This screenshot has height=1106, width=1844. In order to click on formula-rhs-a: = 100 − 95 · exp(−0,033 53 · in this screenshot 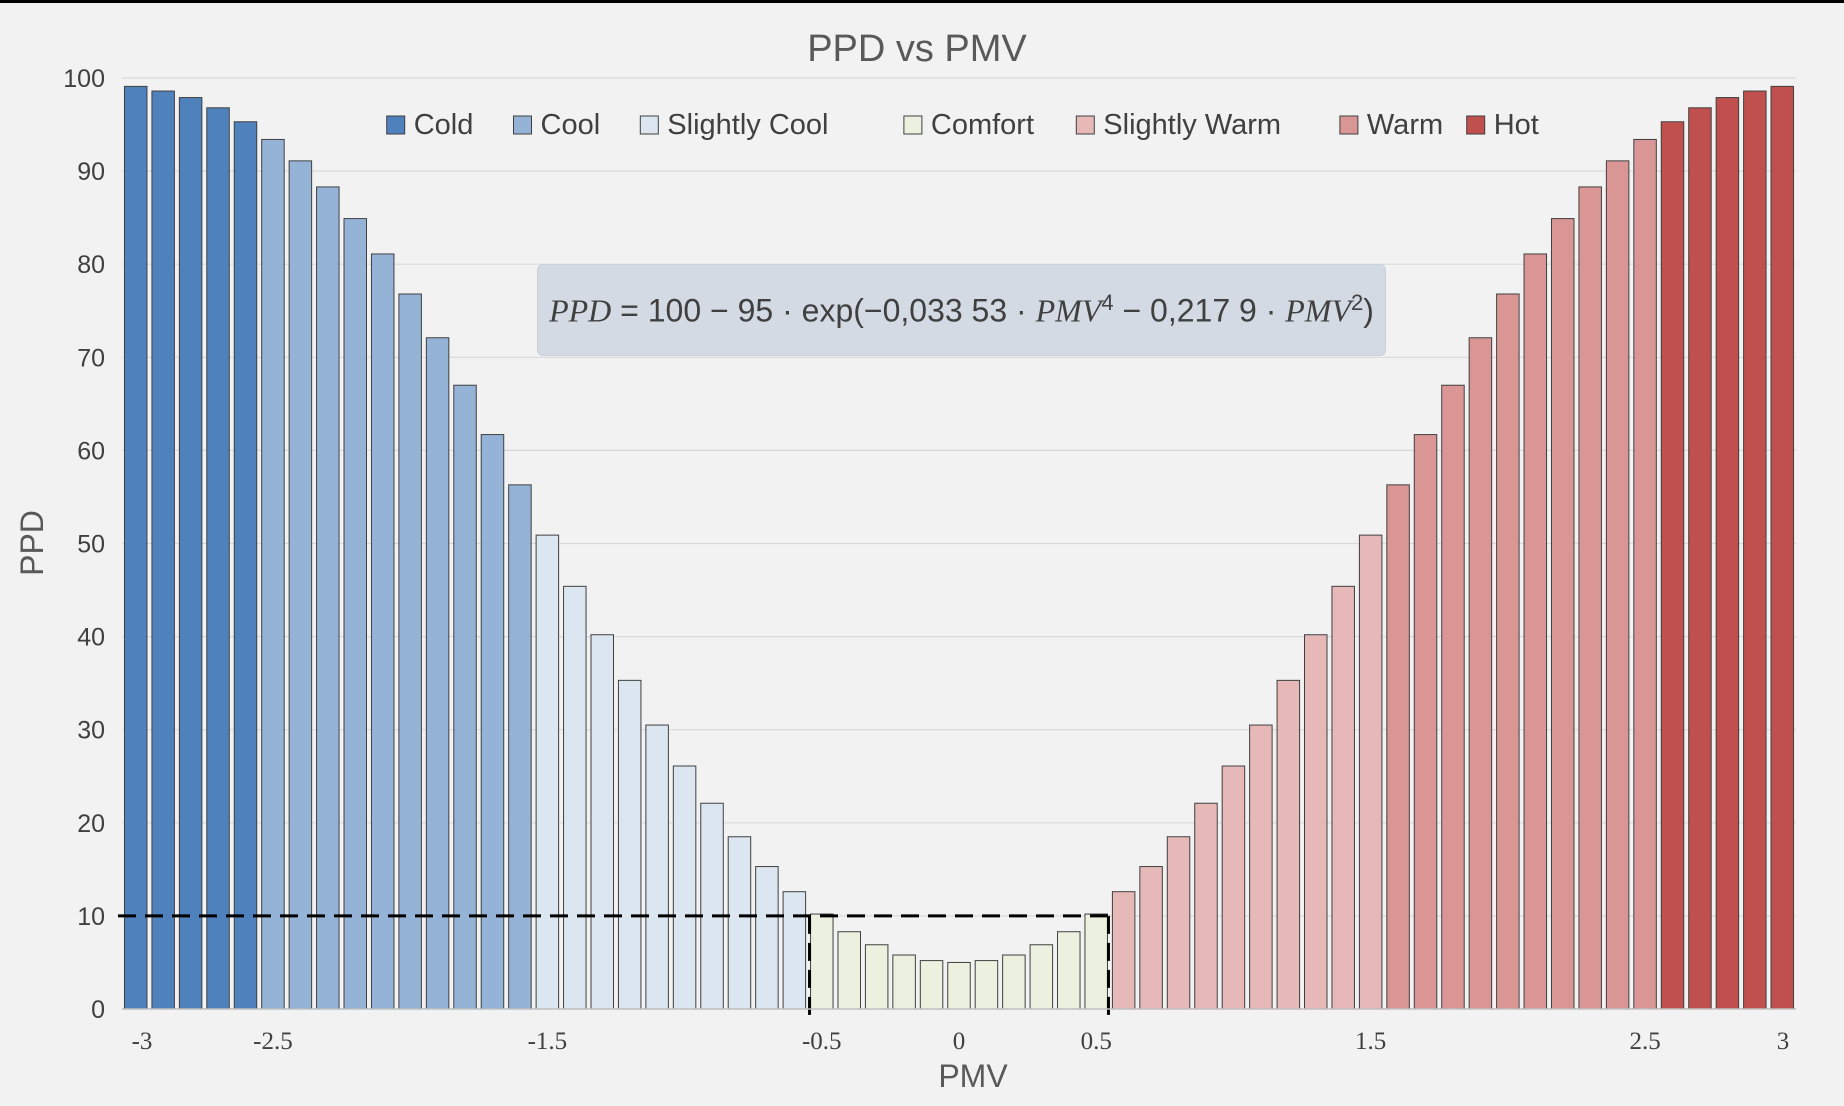, I will do `click(823, 310)`.